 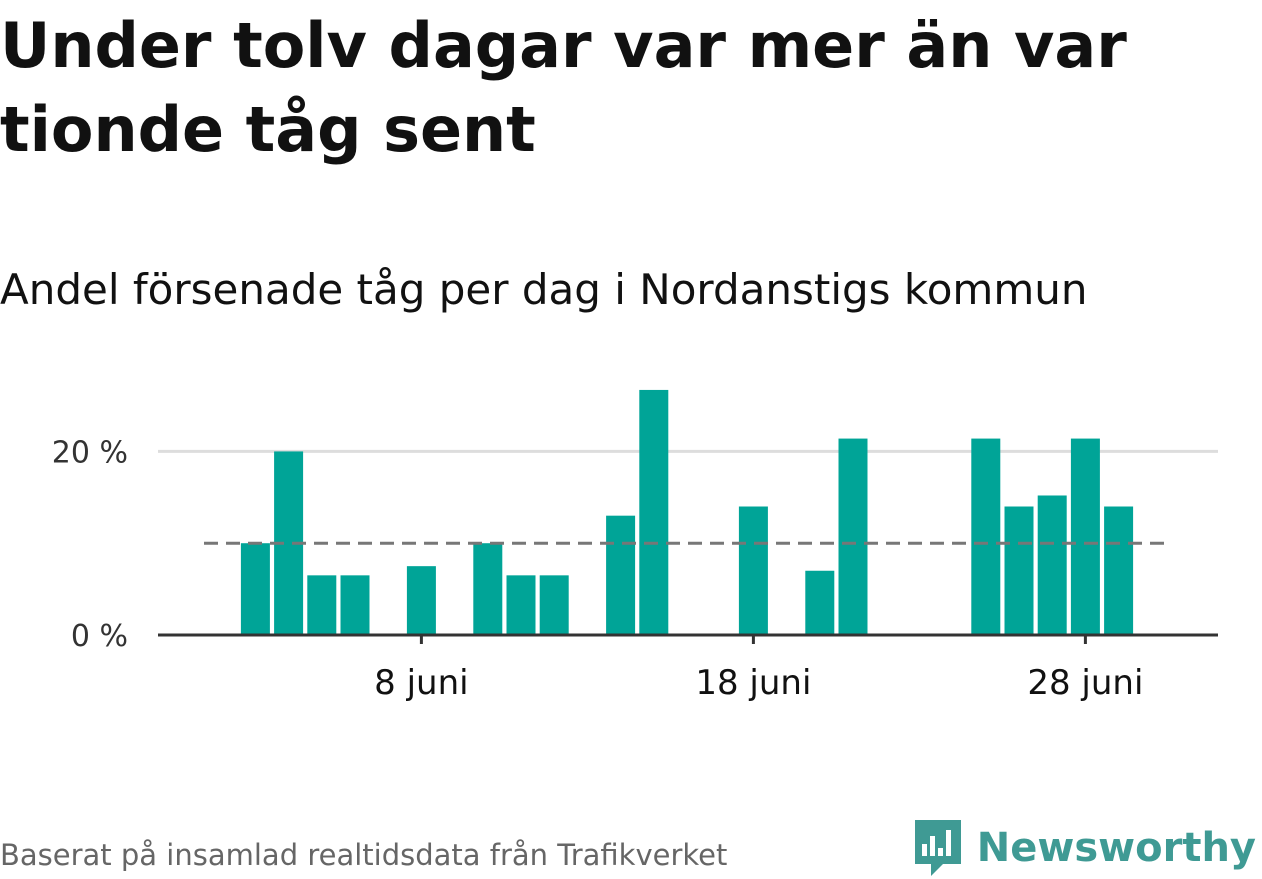 What do you see at coordinates (421, 683) in the screenshot?
I see `x-tick-label: 8 juni` at bounding box center [421, 683].